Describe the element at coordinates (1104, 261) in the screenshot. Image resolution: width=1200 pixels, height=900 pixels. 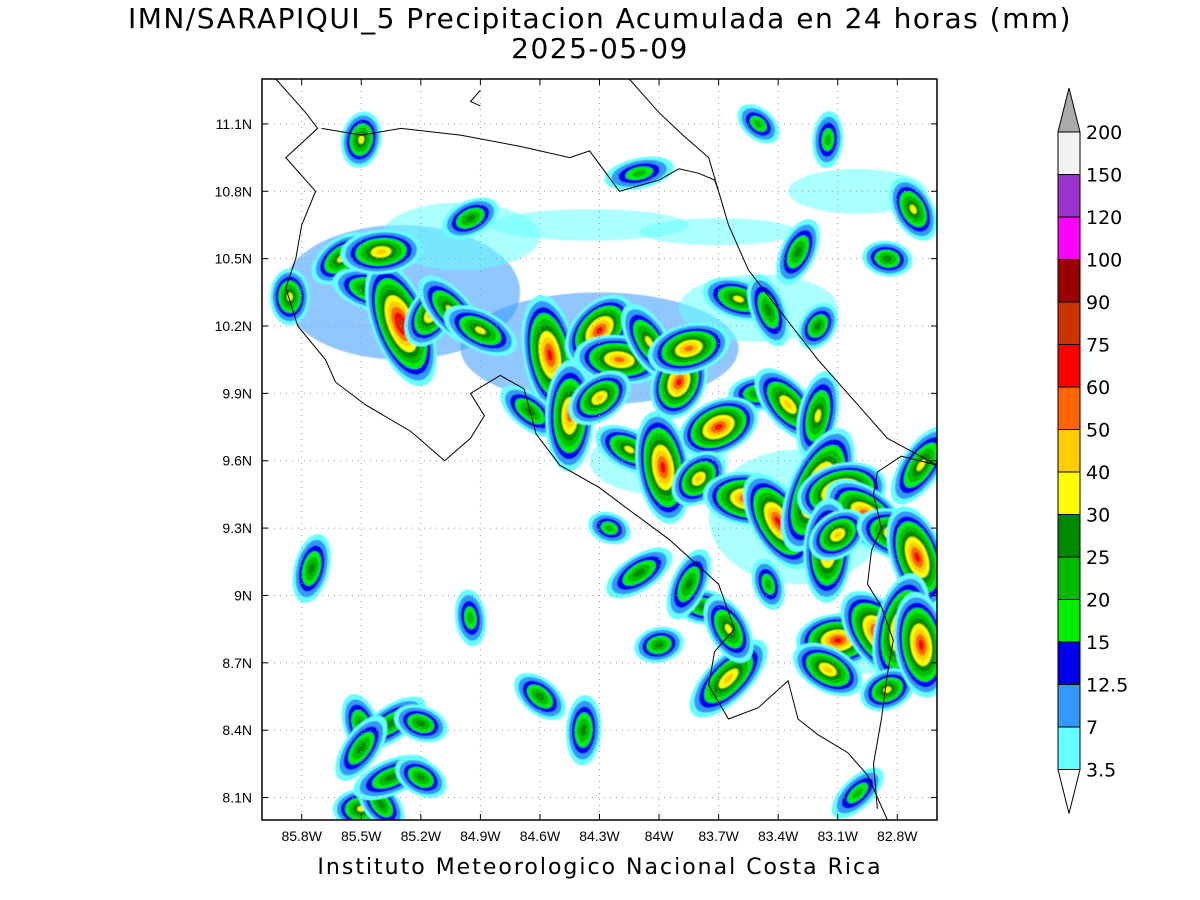
I see `colorbar-label: 100` at that location.